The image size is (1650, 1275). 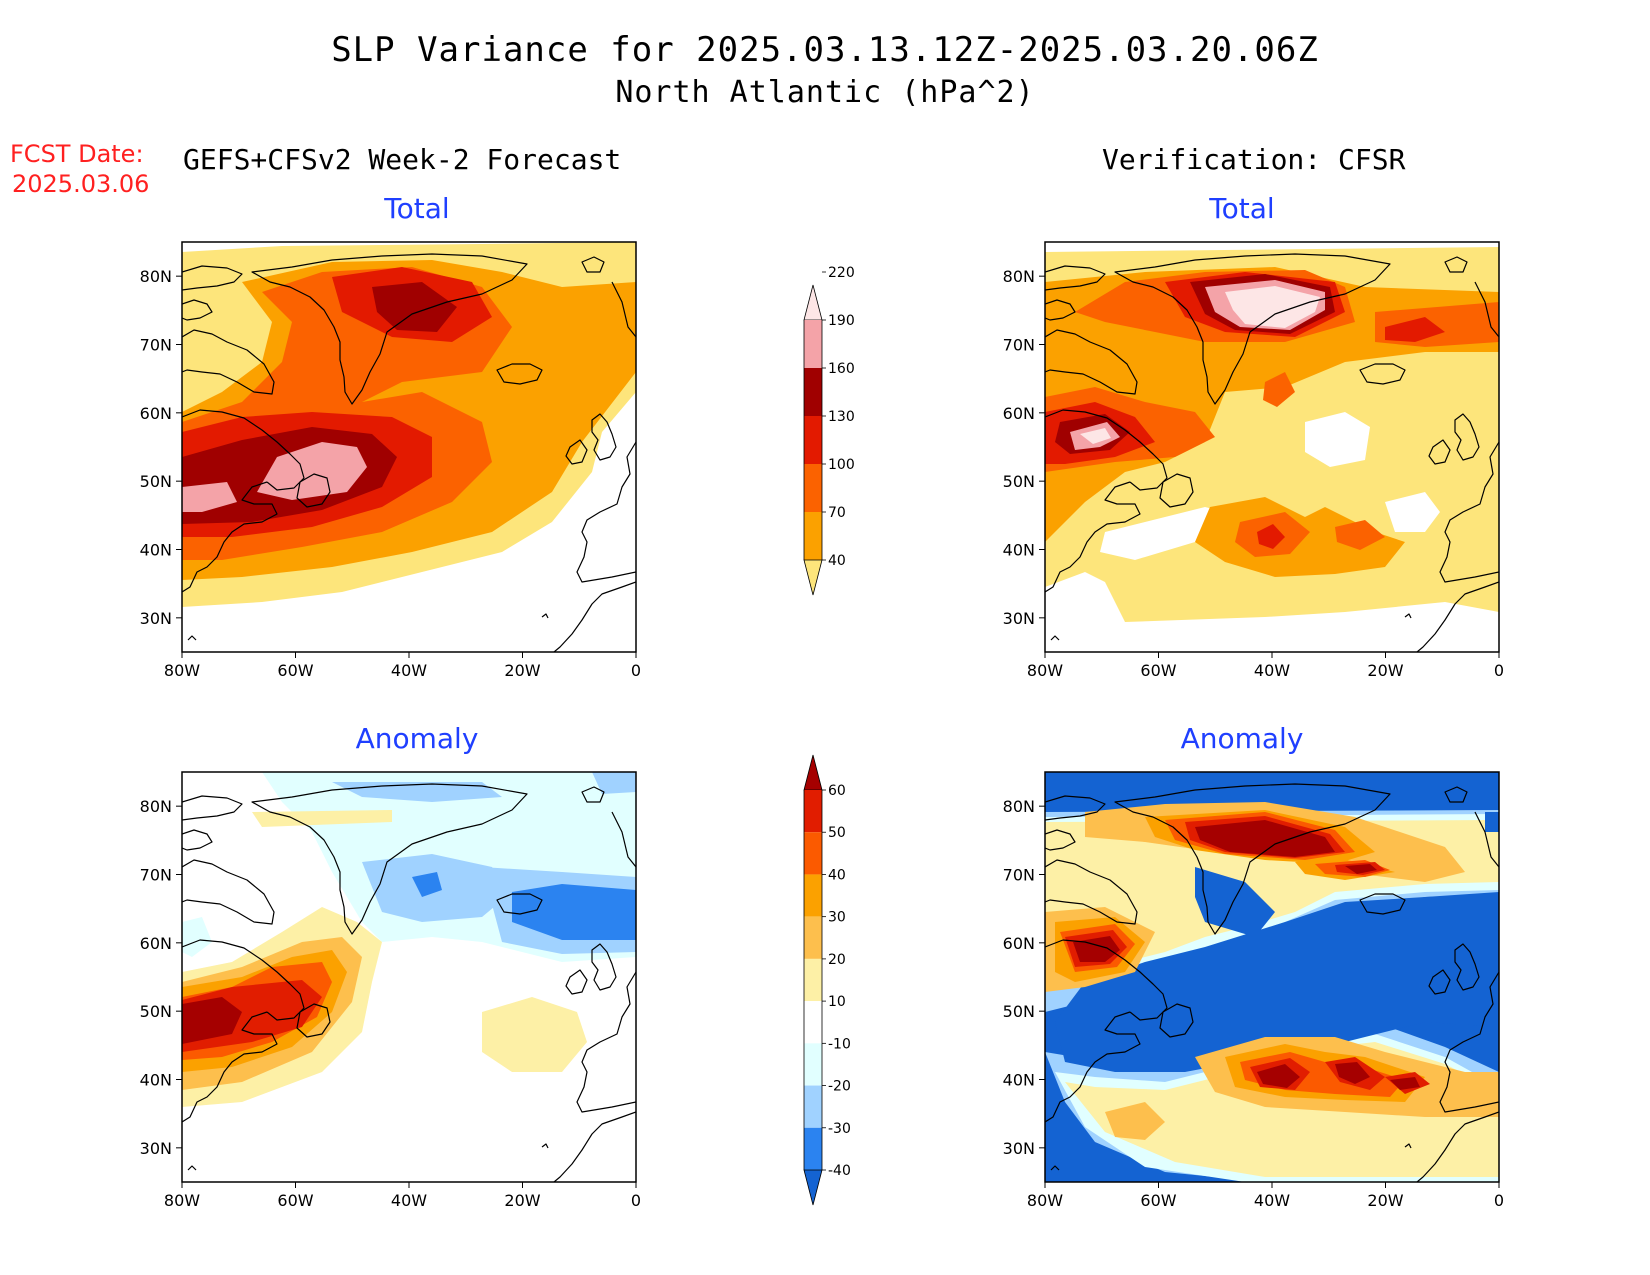 What do you see at coordinates (1254, 159) in the screenshot?
I see `verification-column-heading: Verification: CFSR` at bounding box center [1254, 159].